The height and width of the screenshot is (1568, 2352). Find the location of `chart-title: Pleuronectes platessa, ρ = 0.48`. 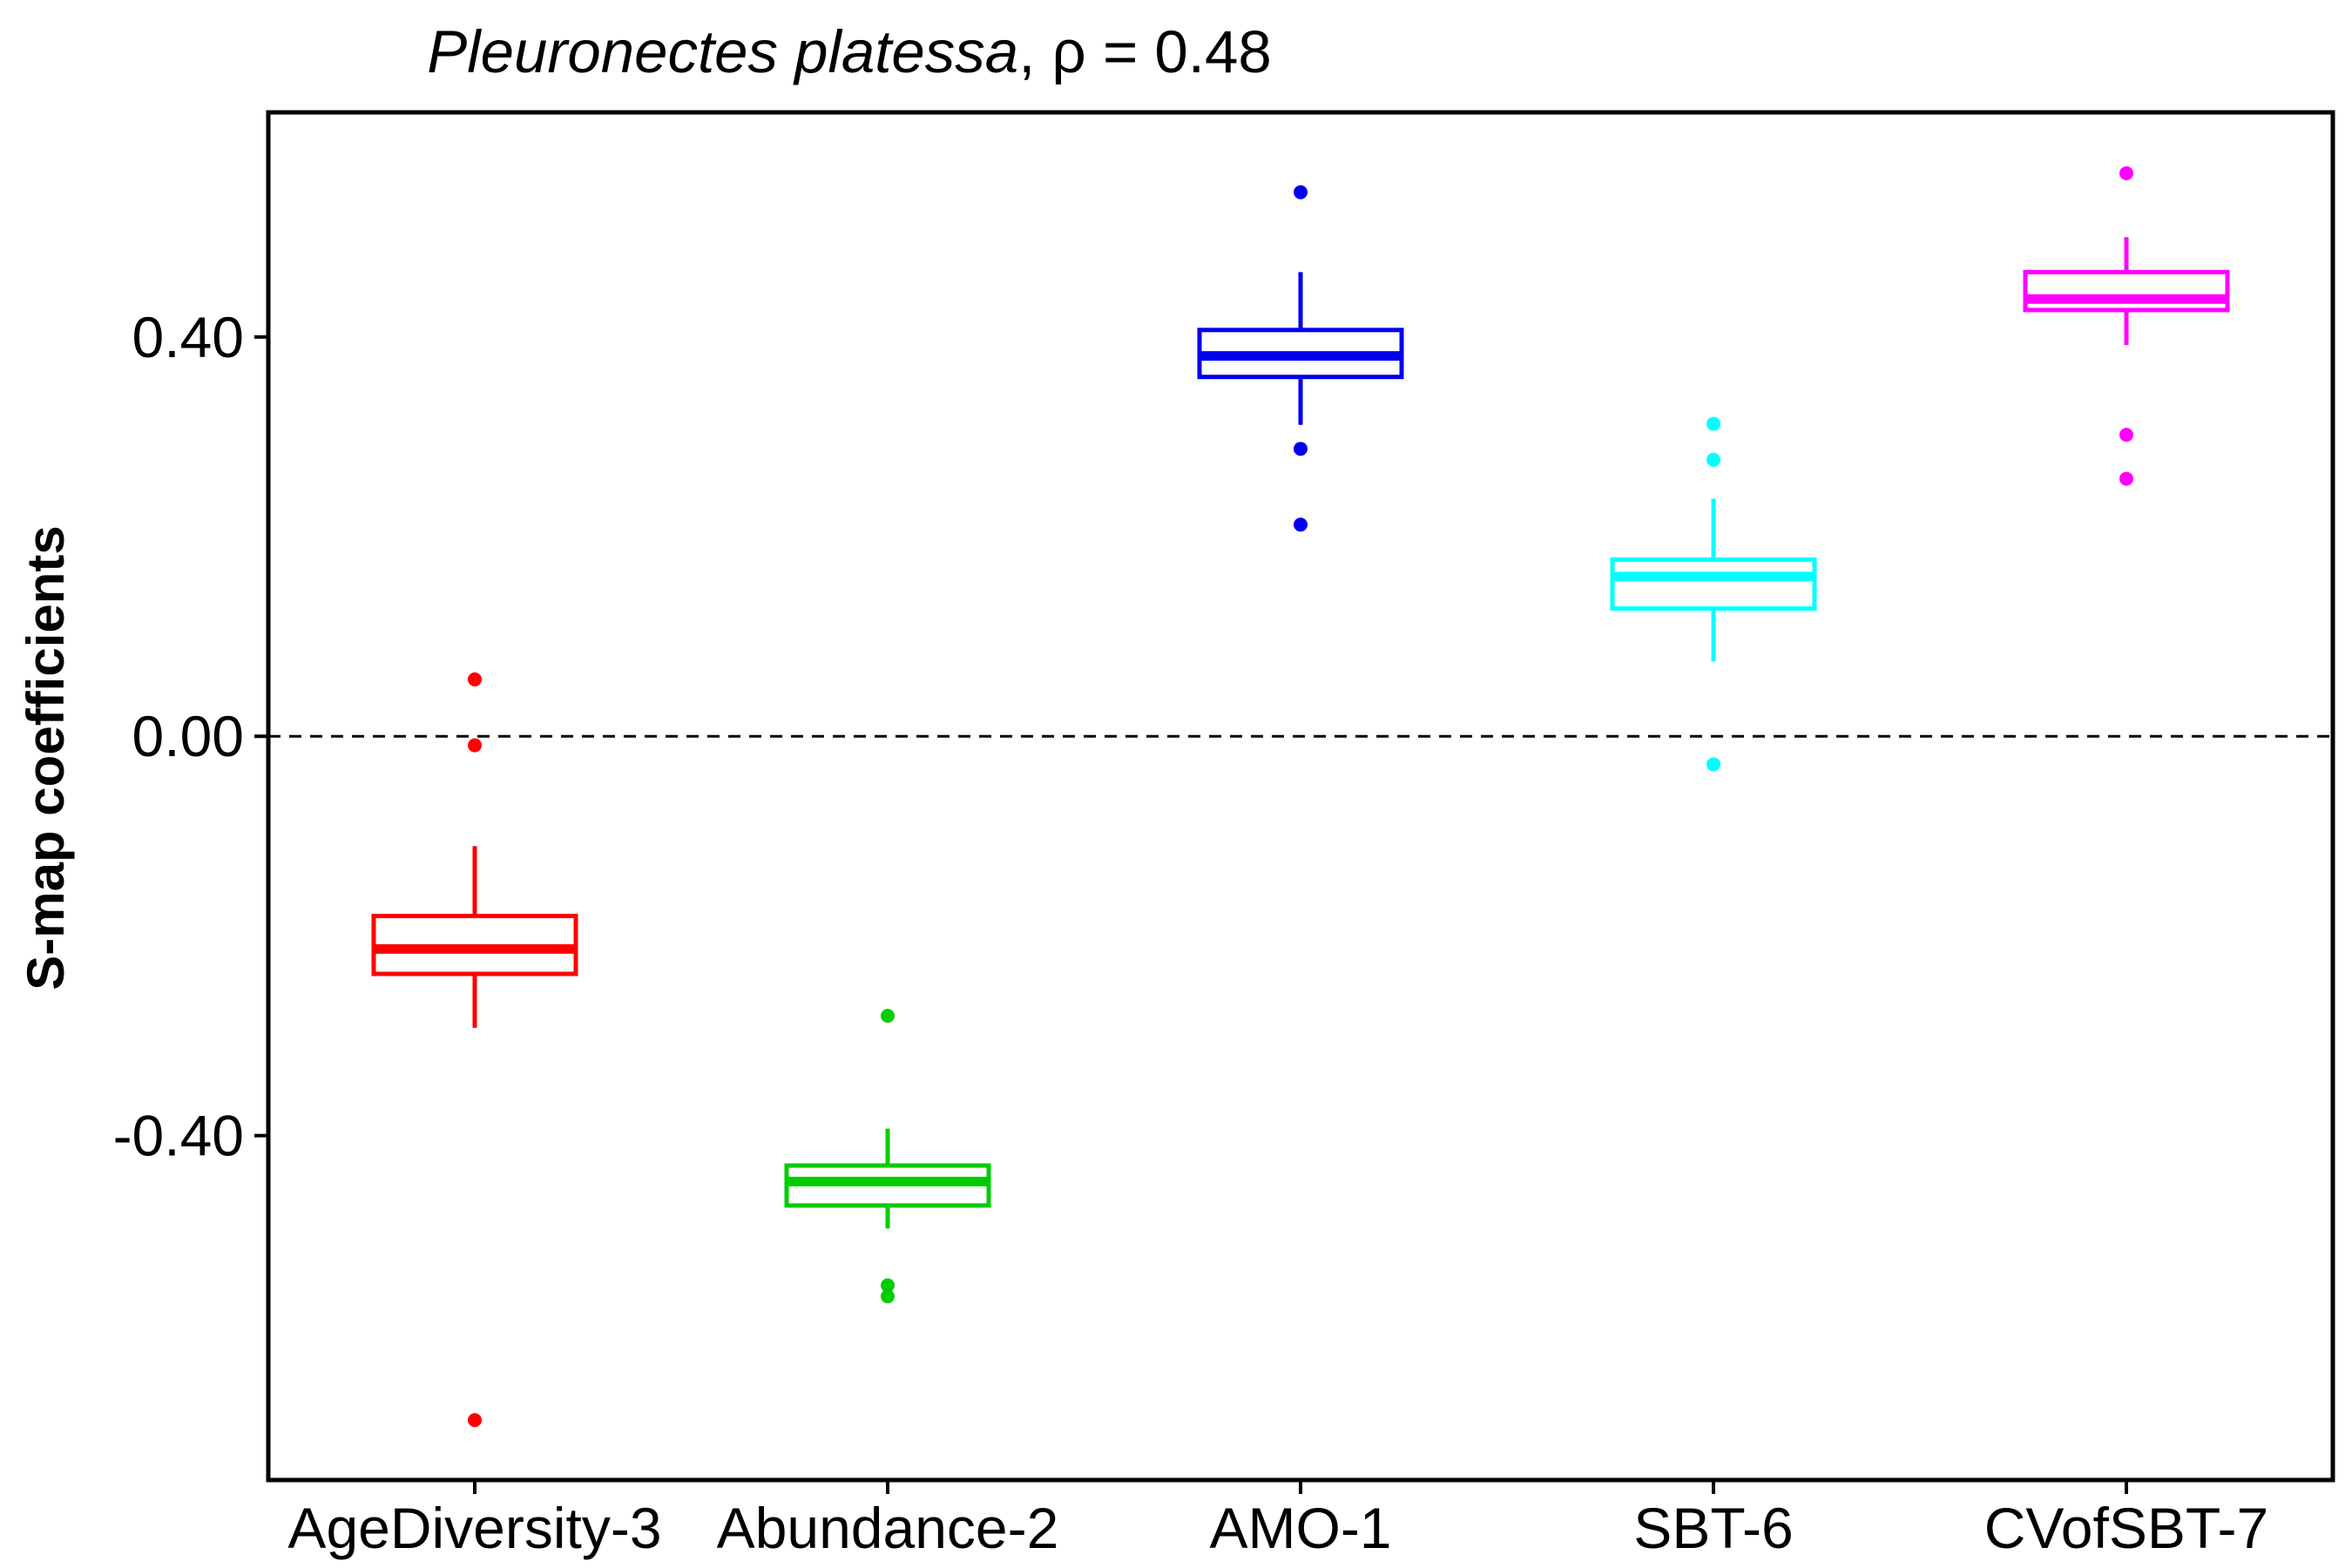

chart-title: Pleuronectes platessa, ρ = 0.48 is located at coordinates (849, 52).